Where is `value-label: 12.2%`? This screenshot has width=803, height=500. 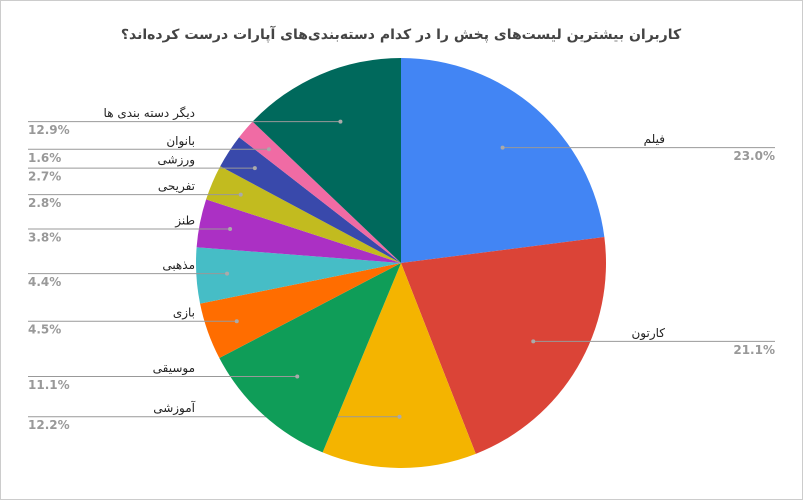 value-label: 12.2% is located at coordinates (49, 425).